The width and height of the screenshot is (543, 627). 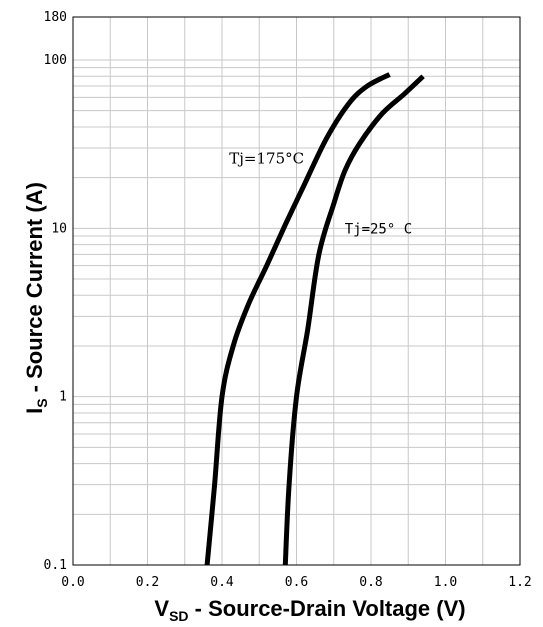 I want to click on x-tick-label: 0.4, so click(x=222, y=582).